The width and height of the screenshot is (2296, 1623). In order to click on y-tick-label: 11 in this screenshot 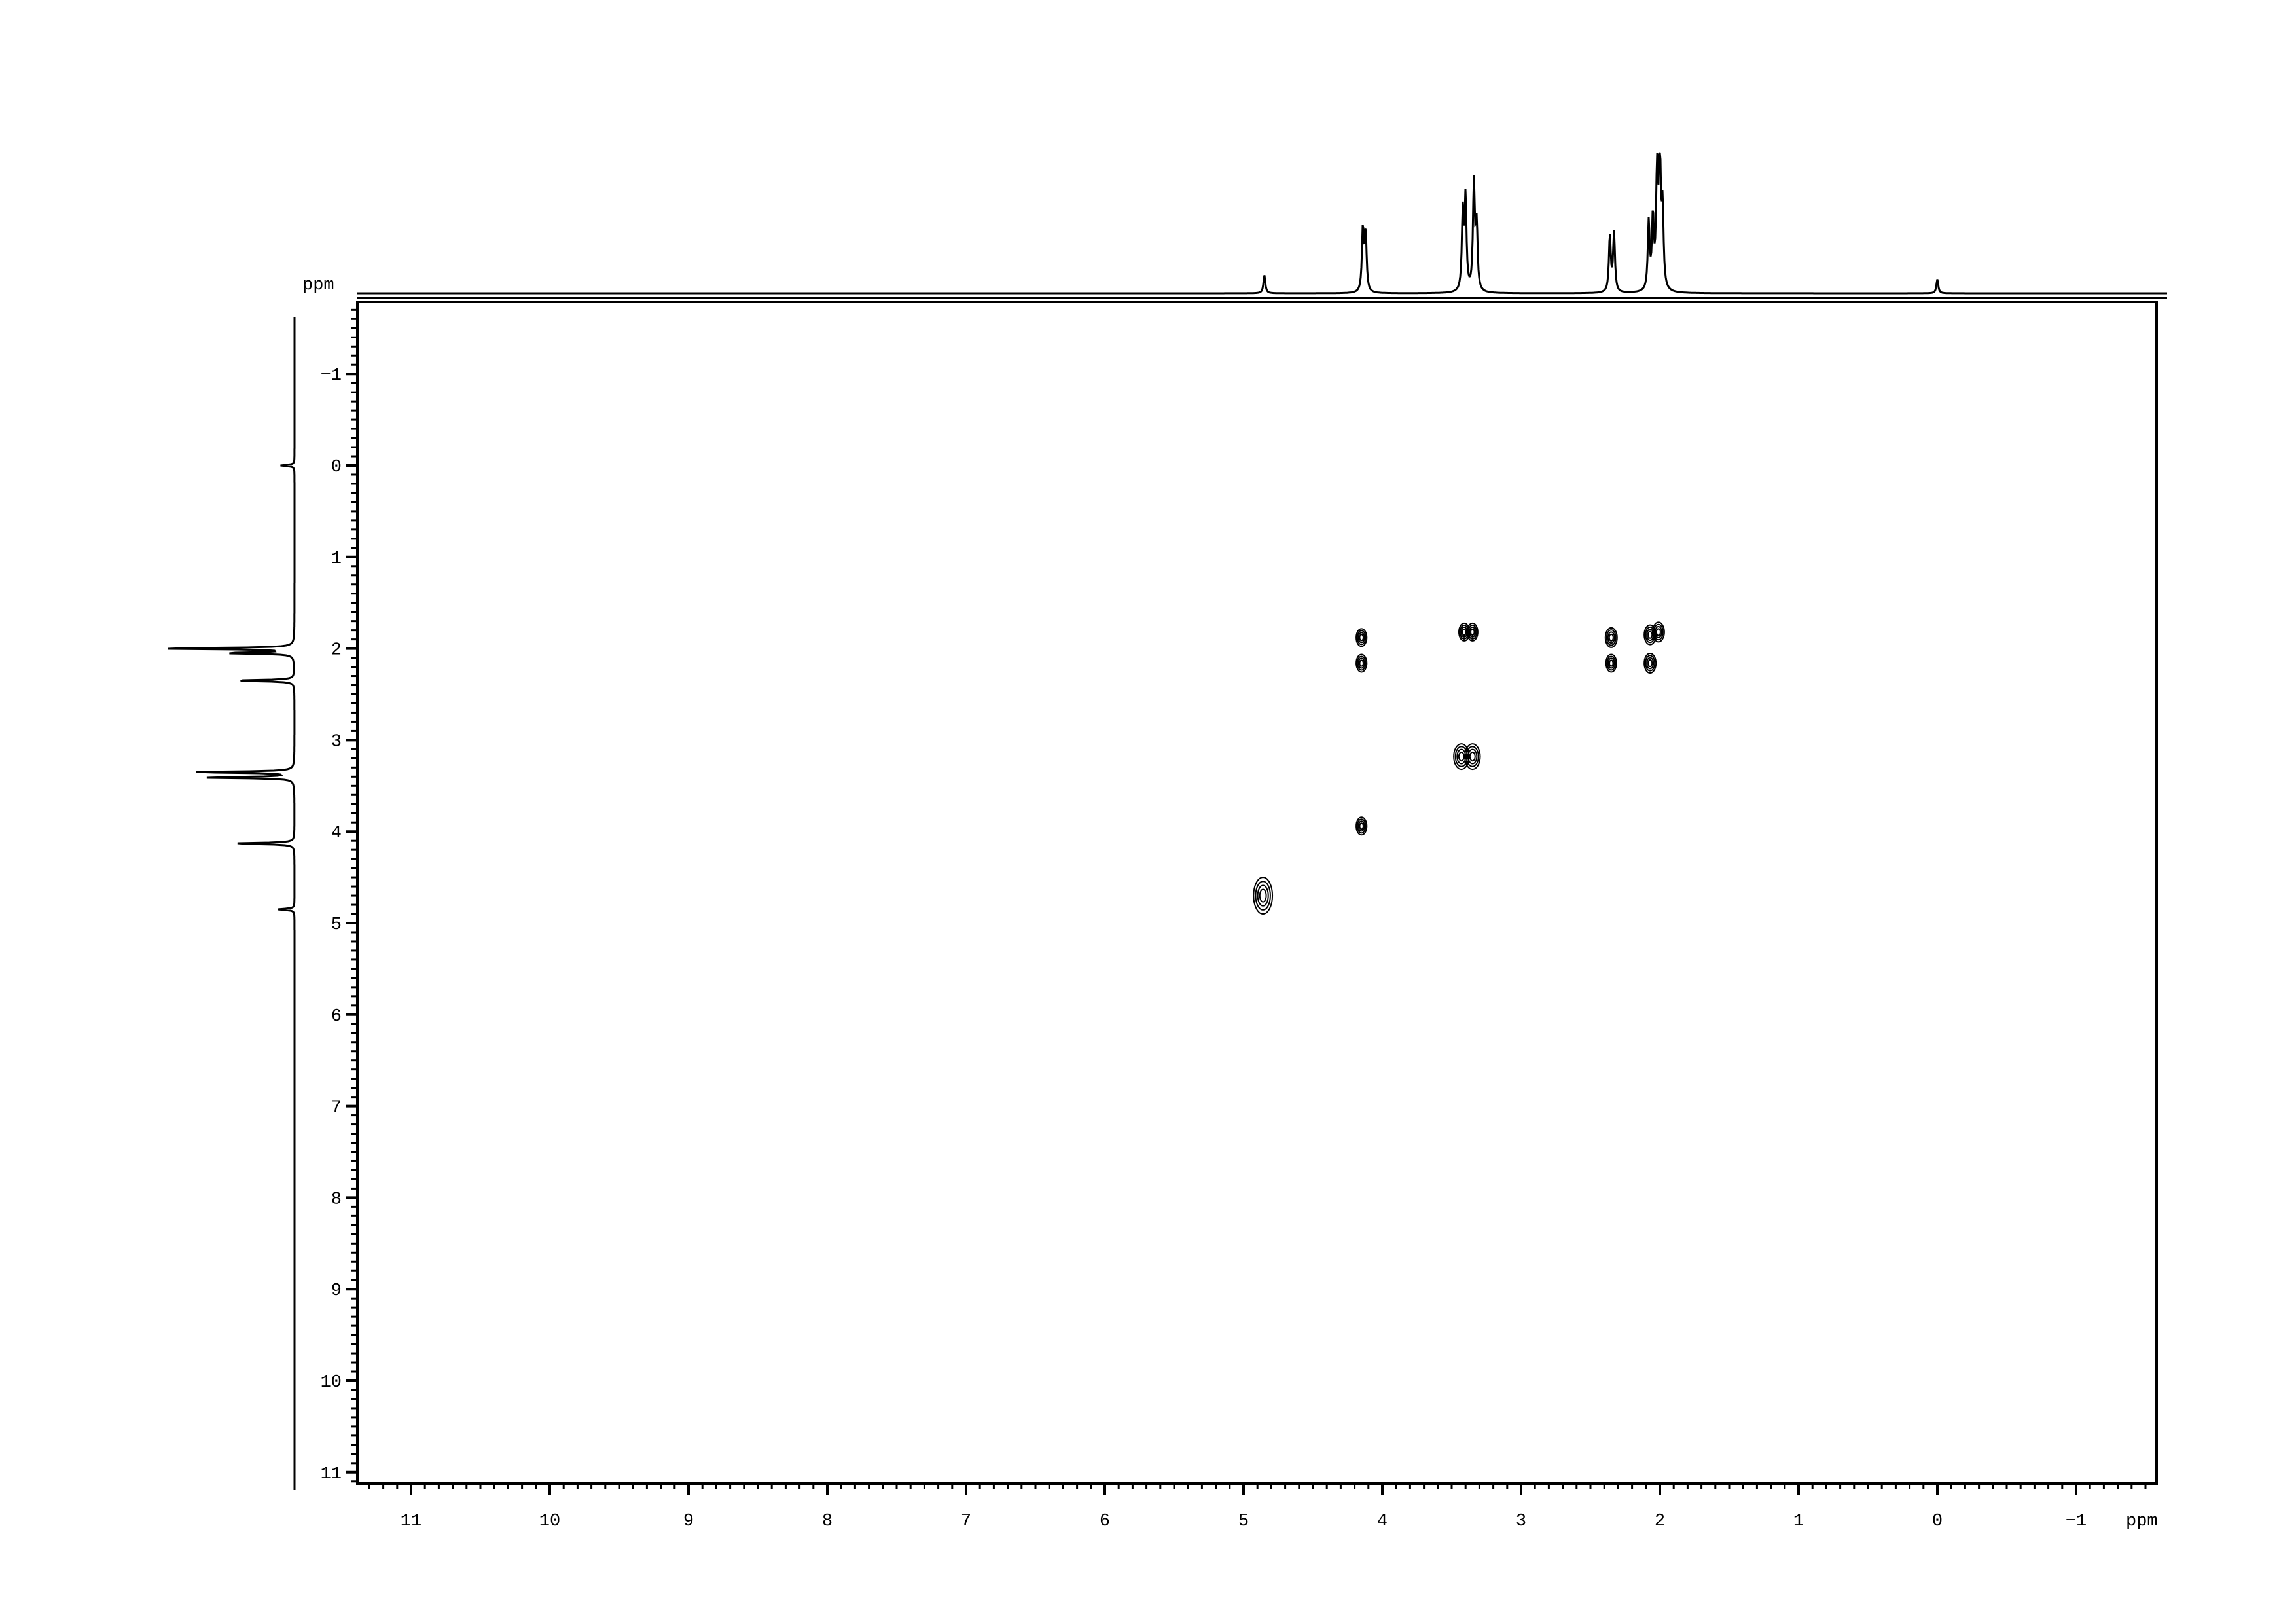, I will do `click(331, 1474)`.